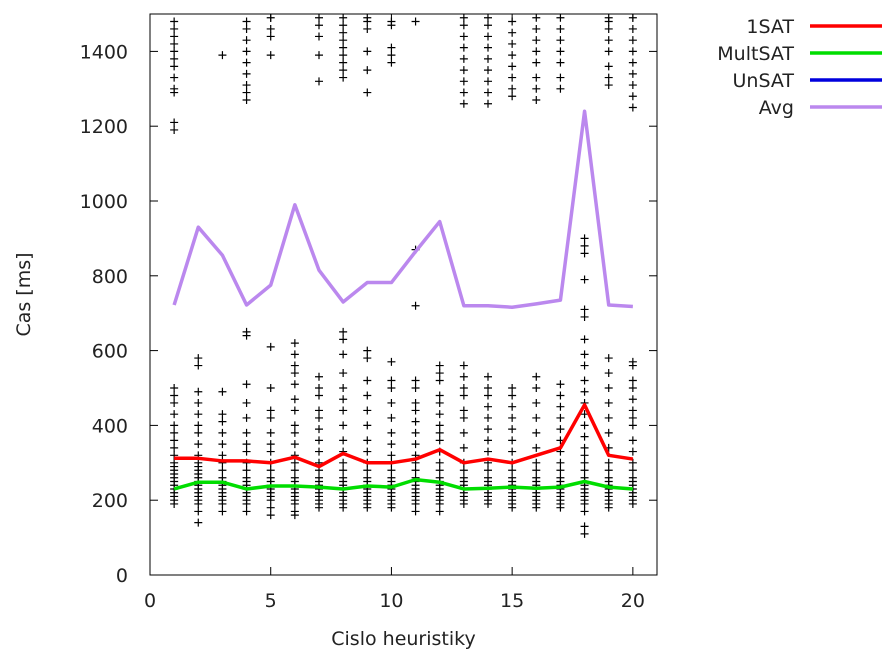 The width and height of the screenshot is (885, 656). I want to click on series-line-multsat, so click(403, 484).